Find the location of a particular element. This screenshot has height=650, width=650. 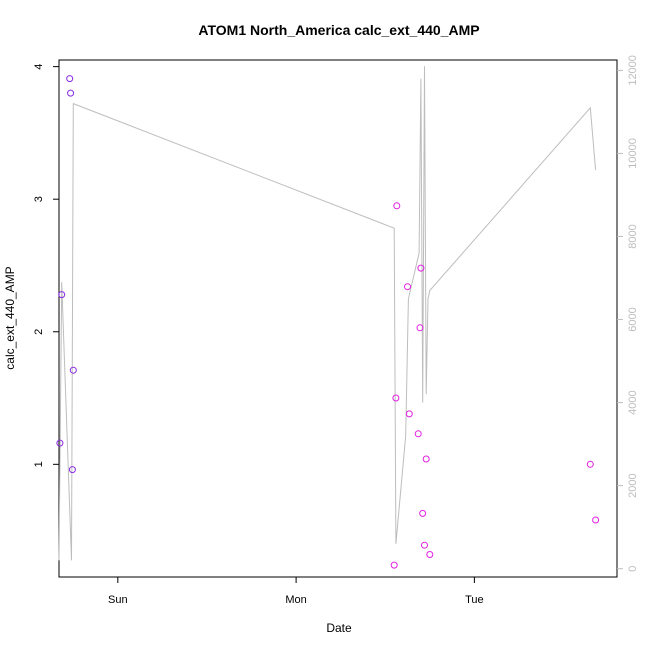

x-axis: Sun Mon Tue is located at coordinates (296, 591).